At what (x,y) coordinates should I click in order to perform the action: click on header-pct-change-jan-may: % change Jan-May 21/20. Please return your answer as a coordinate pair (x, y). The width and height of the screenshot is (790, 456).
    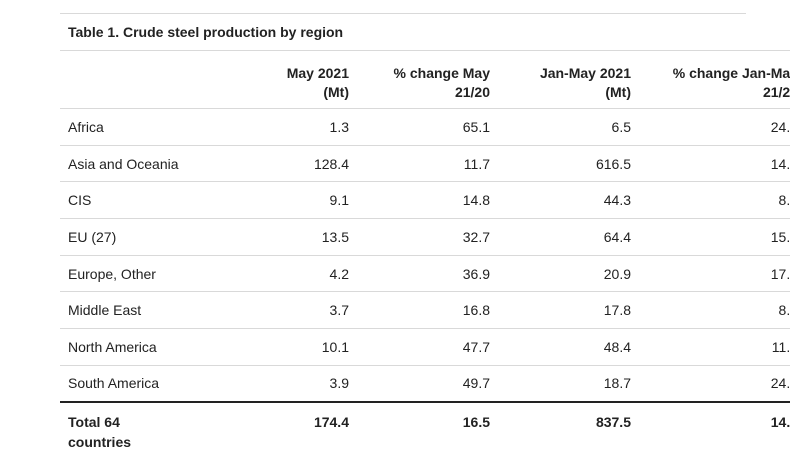
    Looking at the image, I should click on (714, 80).